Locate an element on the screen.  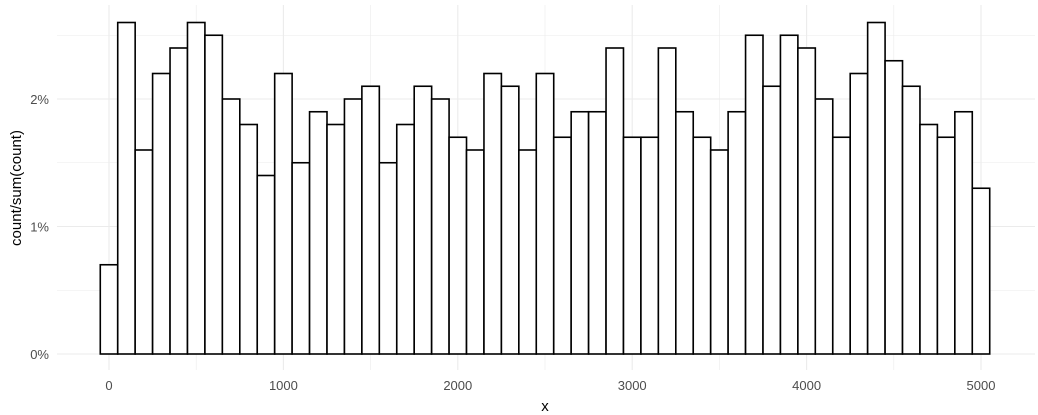
y-axis-ticks: 0% 1% 2% is located at coordinates (39, 227).